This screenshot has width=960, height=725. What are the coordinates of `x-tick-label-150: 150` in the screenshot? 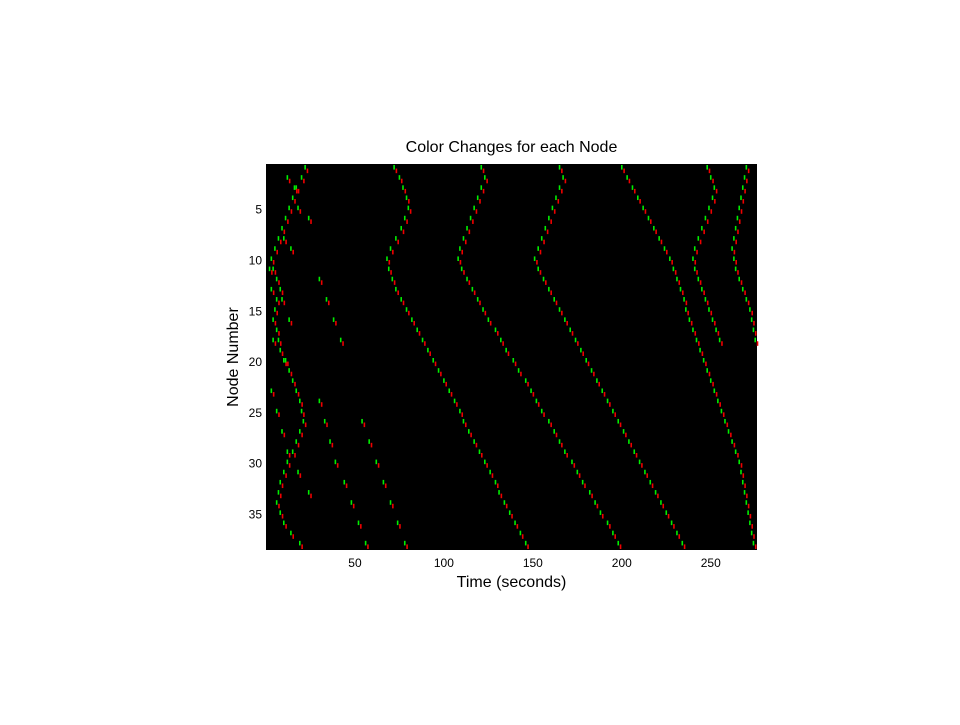 It's located at (533, 563).